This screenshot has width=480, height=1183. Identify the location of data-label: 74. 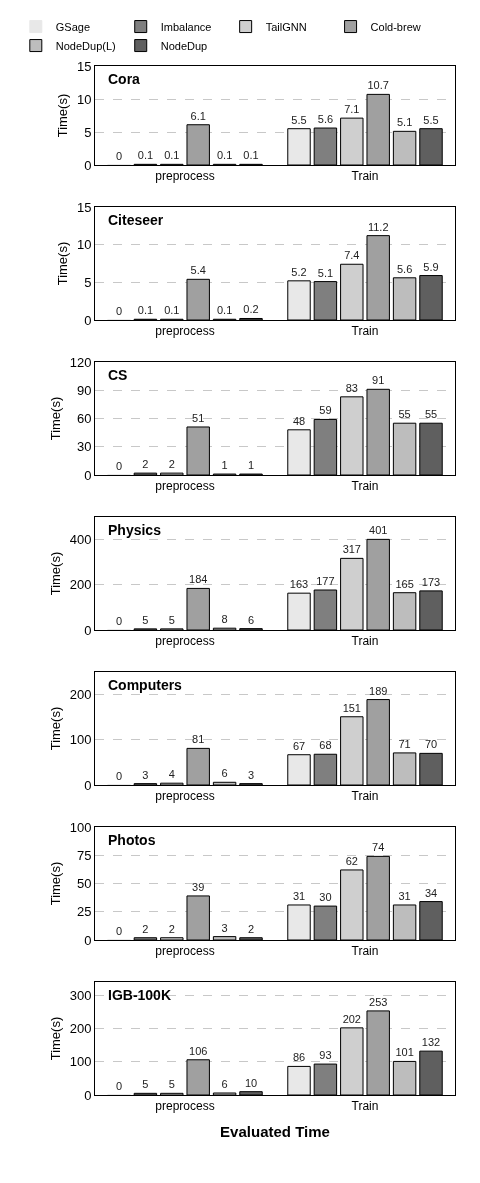
(378, 847).